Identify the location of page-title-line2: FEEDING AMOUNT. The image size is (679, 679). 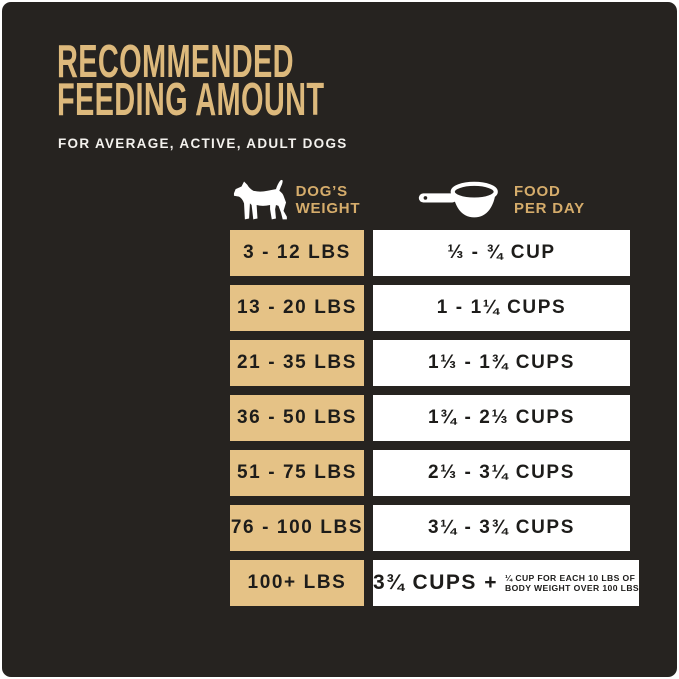
(191, 99).